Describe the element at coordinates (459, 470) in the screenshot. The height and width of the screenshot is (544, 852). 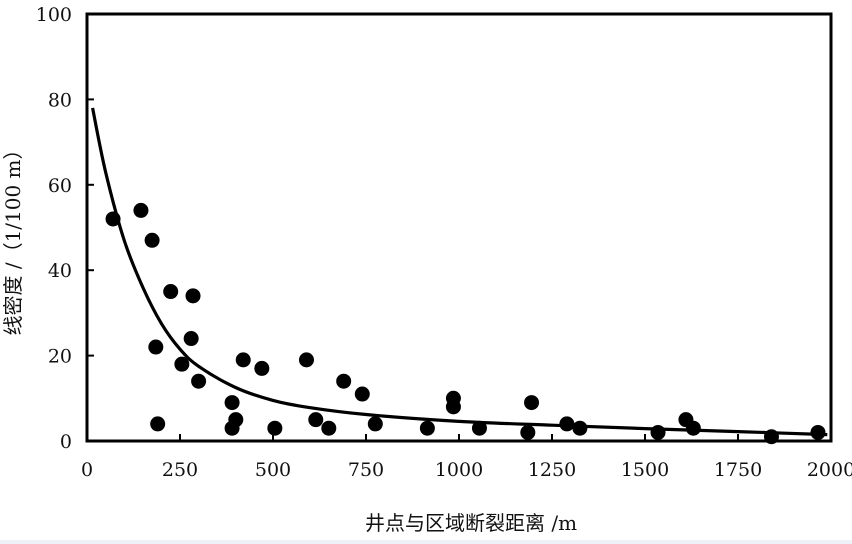
I see `x-tick-label: 1000` at that location.